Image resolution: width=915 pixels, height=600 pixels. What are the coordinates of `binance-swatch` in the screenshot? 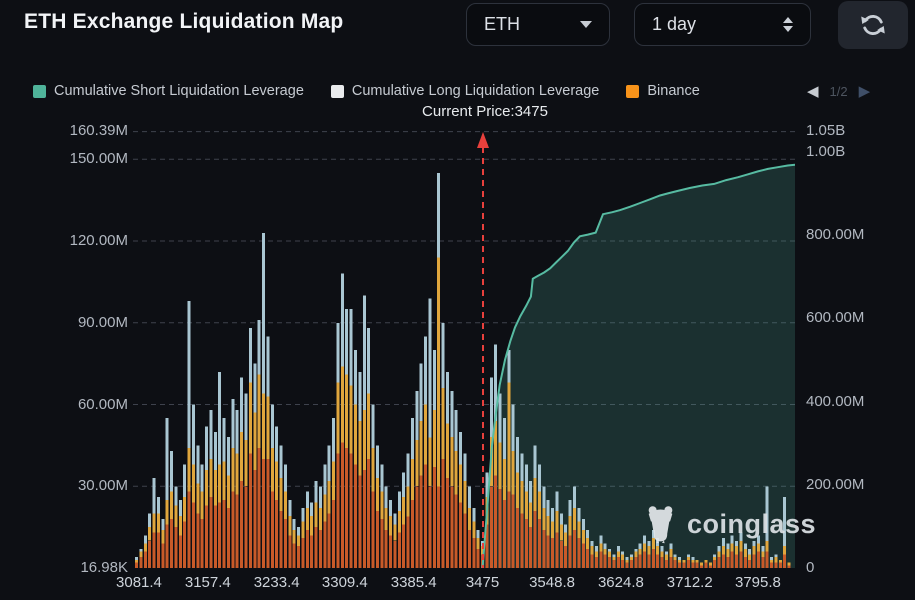 It's located at (633, 91).